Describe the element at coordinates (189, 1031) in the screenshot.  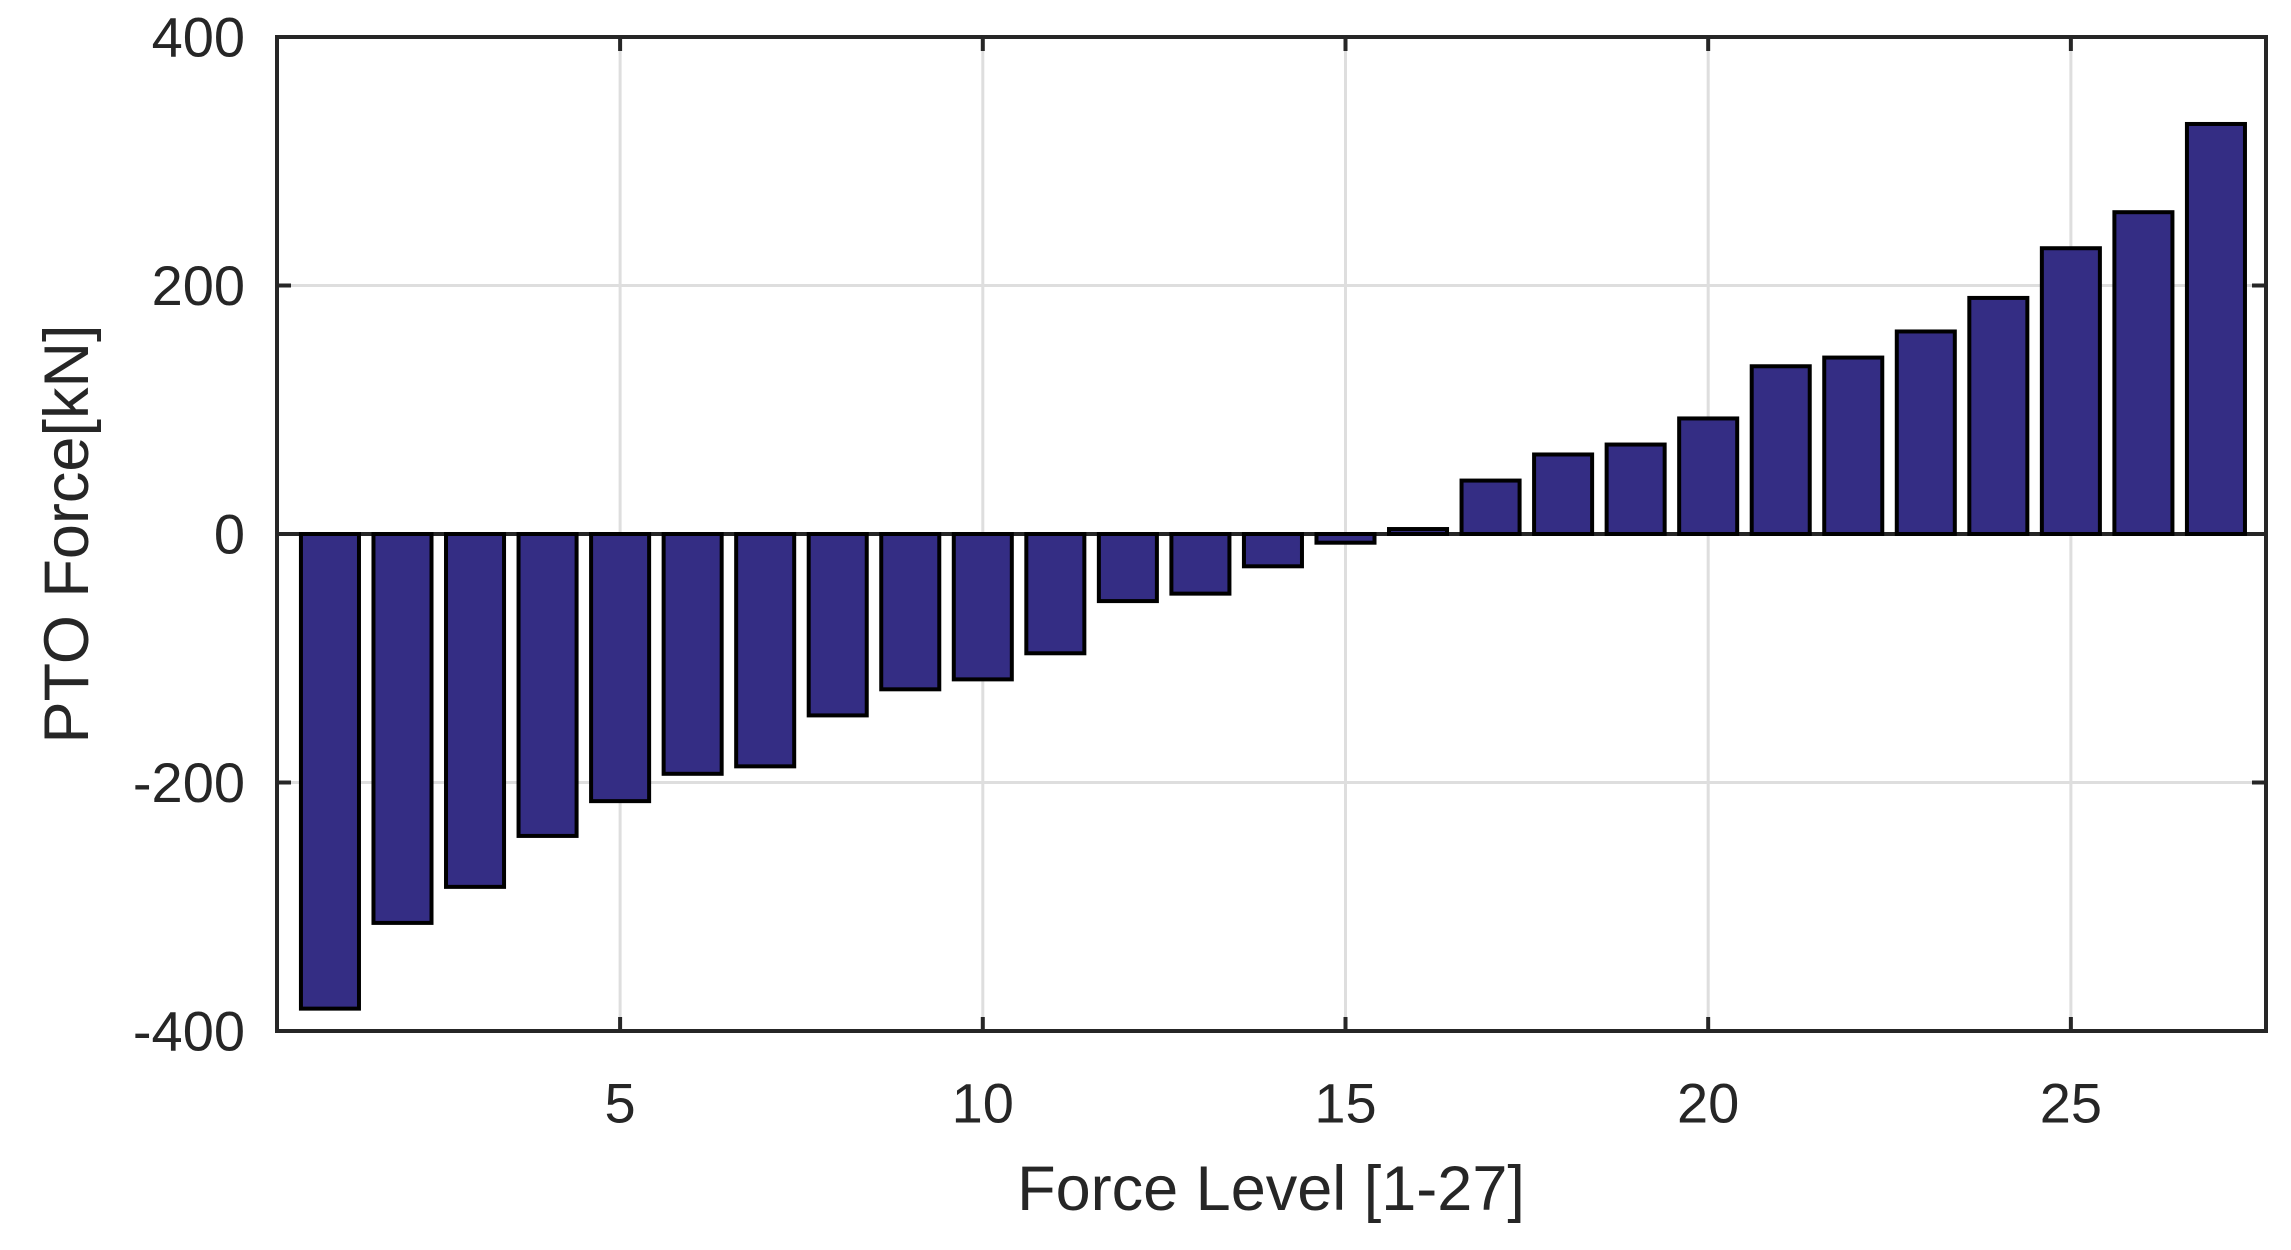
I see `y-tick-label: -400` at that location.